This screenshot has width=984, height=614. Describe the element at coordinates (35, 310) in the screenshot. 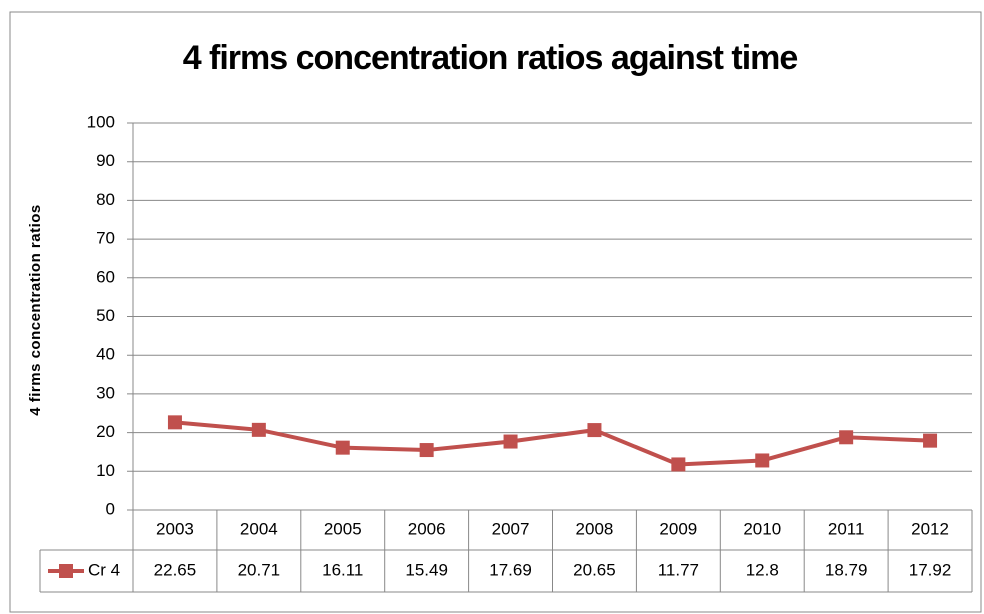

I see `y-axis-label: 4 firms concentration ratios` at that location.